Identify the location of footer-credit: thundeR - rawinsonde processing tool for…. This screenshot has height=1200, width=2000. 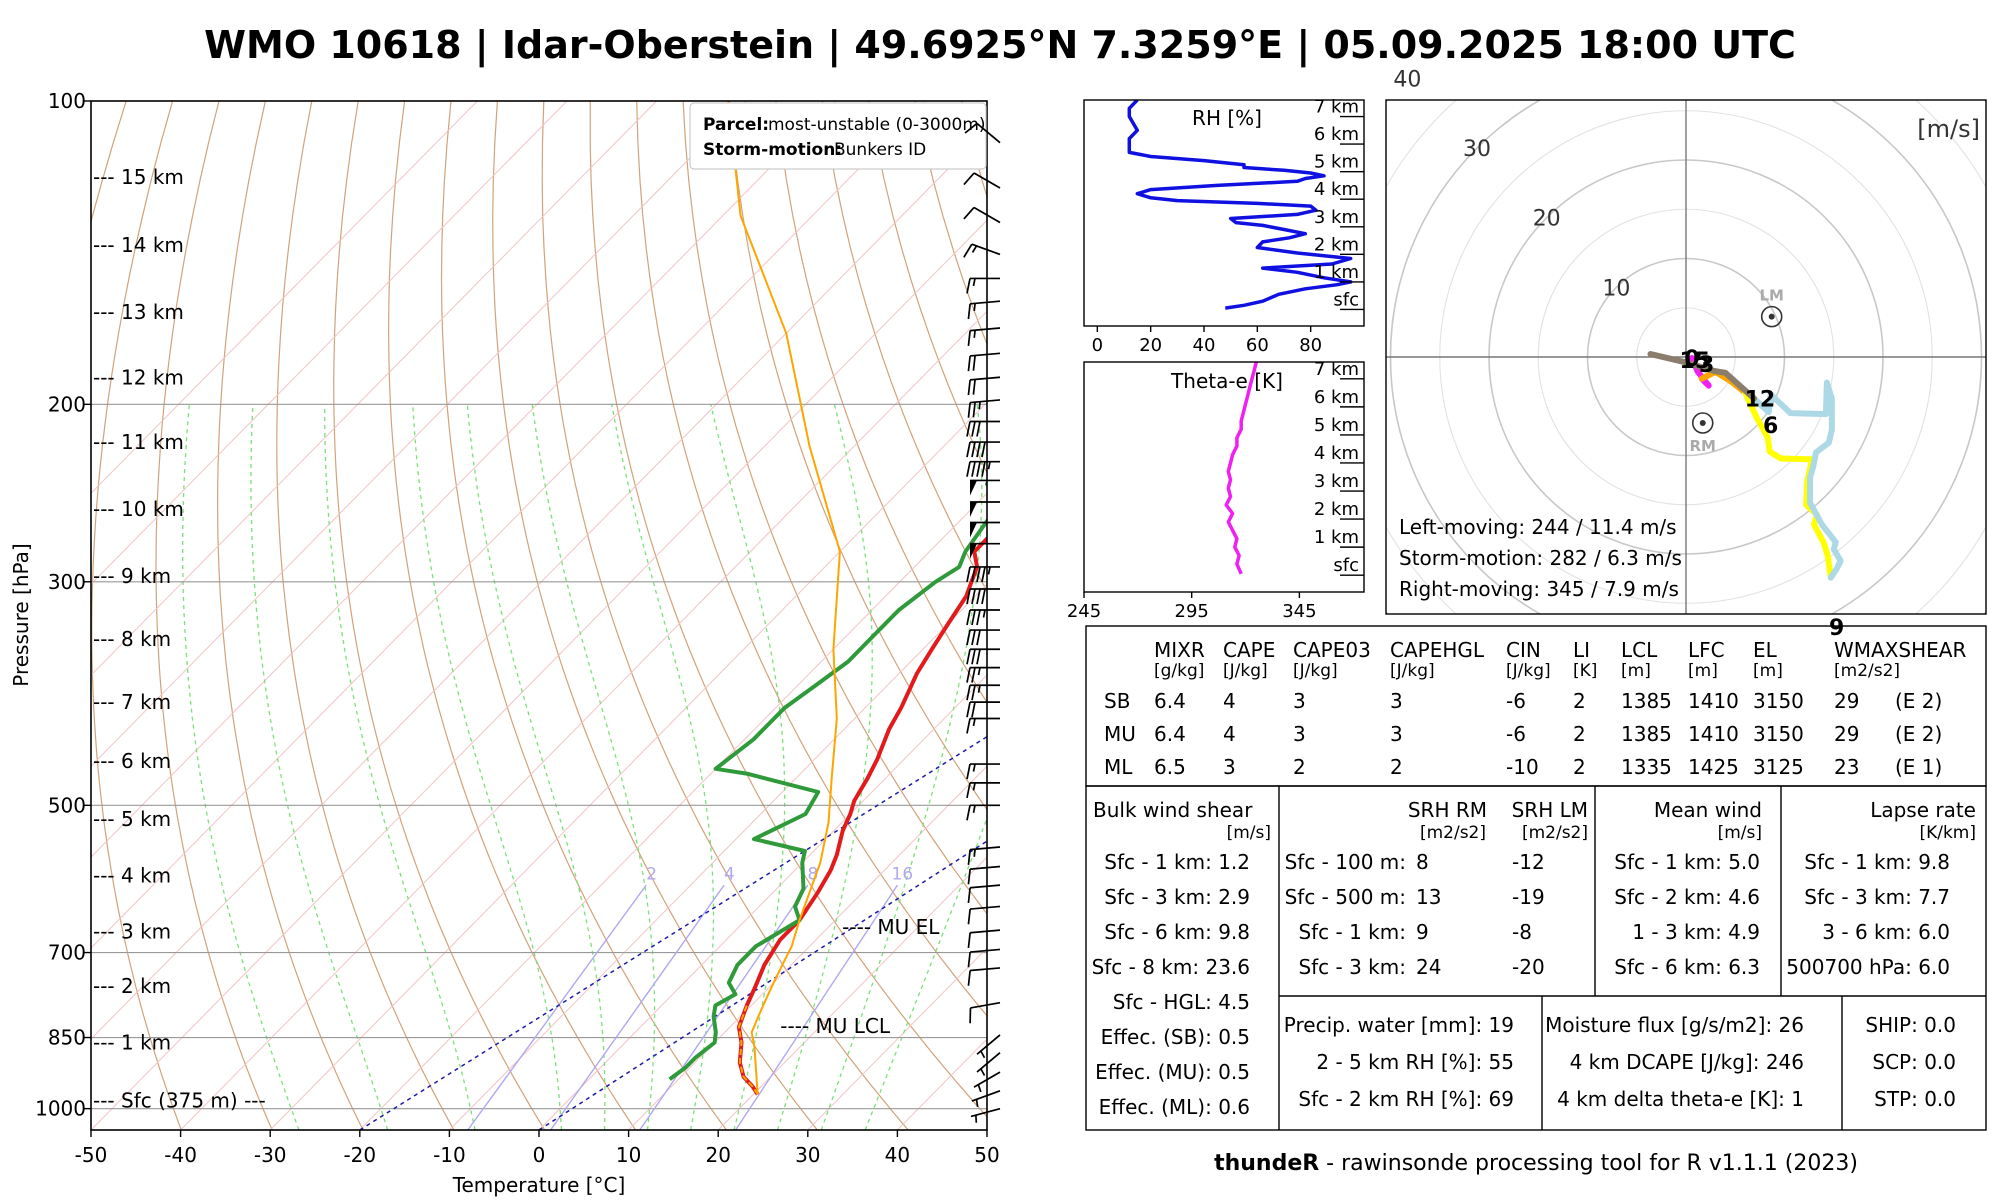
(1536, 1163).